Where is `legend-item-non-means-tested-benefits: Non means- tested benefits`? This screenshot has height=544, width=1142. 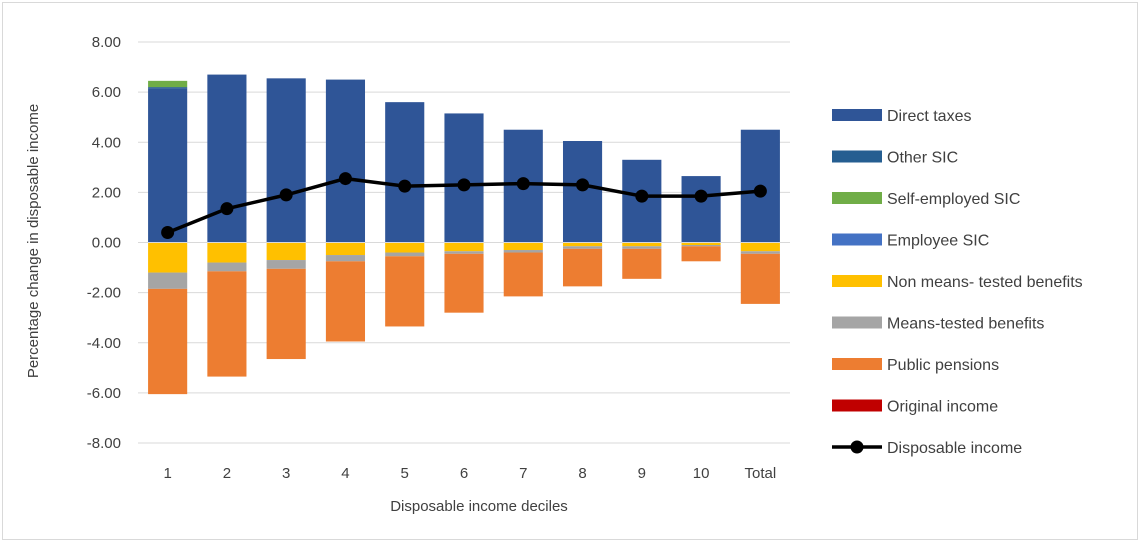 legend-item-non-means-tested-benefits: Non means- tested benefits is located at coordinates (957, 282).